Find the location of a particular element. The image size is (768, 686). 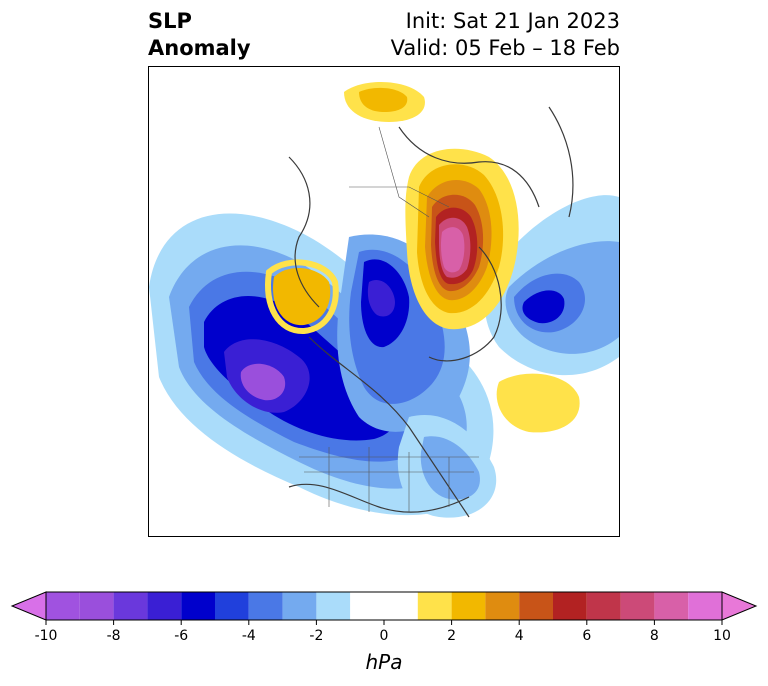

political-borders is located at coordinates (389, 319).